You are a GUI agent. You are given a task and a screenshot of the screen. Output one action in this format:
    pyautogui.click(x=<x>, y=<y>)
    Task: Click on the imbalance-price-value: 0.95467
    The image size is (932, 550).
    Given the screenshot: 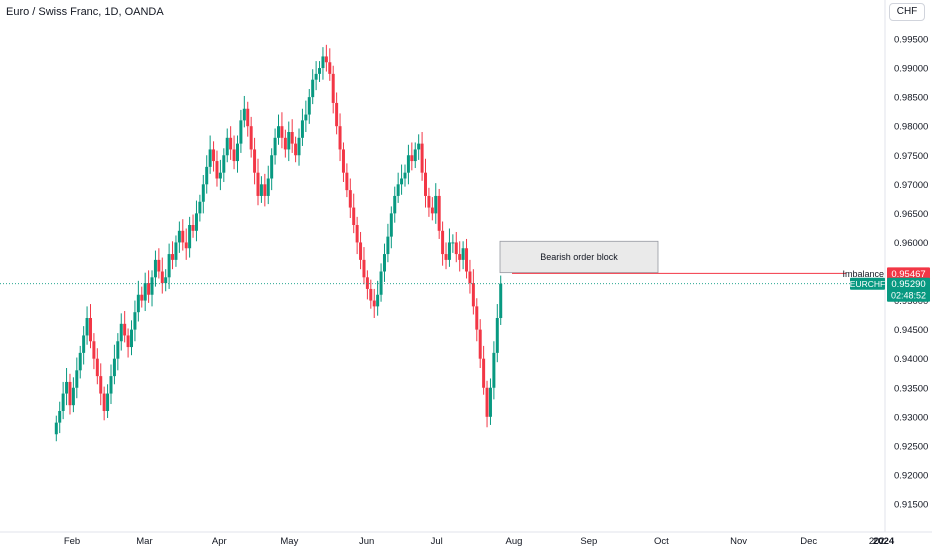 What is the action you would take?
    pyautogui.click(x=908, y=274)
    